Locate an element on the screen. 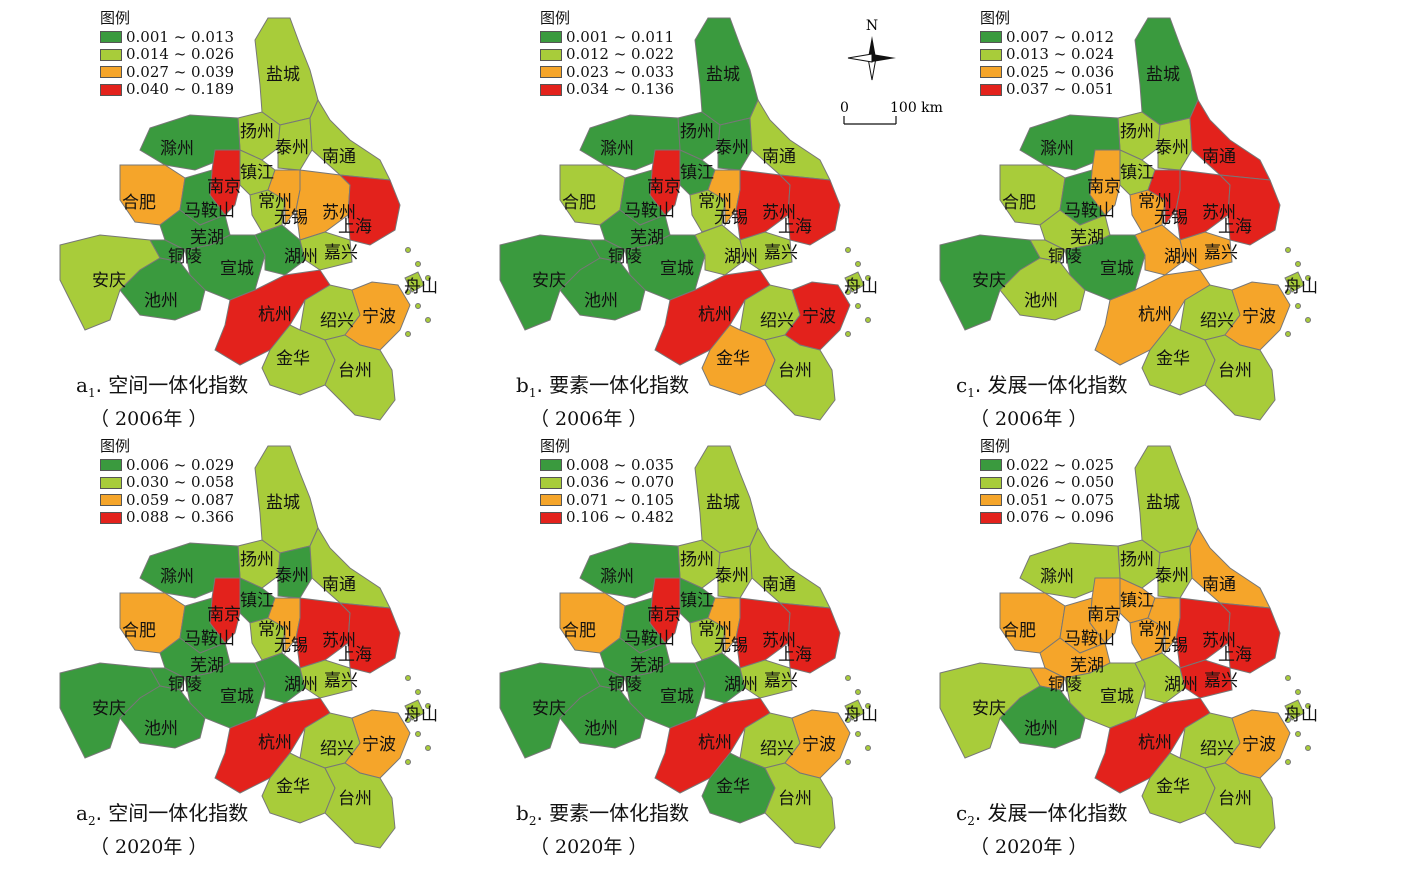 The image size is (1408, 875). panel-caption: b1. 要素一体化指数 （ 2006年 ） is located at coordinates (602, 402).